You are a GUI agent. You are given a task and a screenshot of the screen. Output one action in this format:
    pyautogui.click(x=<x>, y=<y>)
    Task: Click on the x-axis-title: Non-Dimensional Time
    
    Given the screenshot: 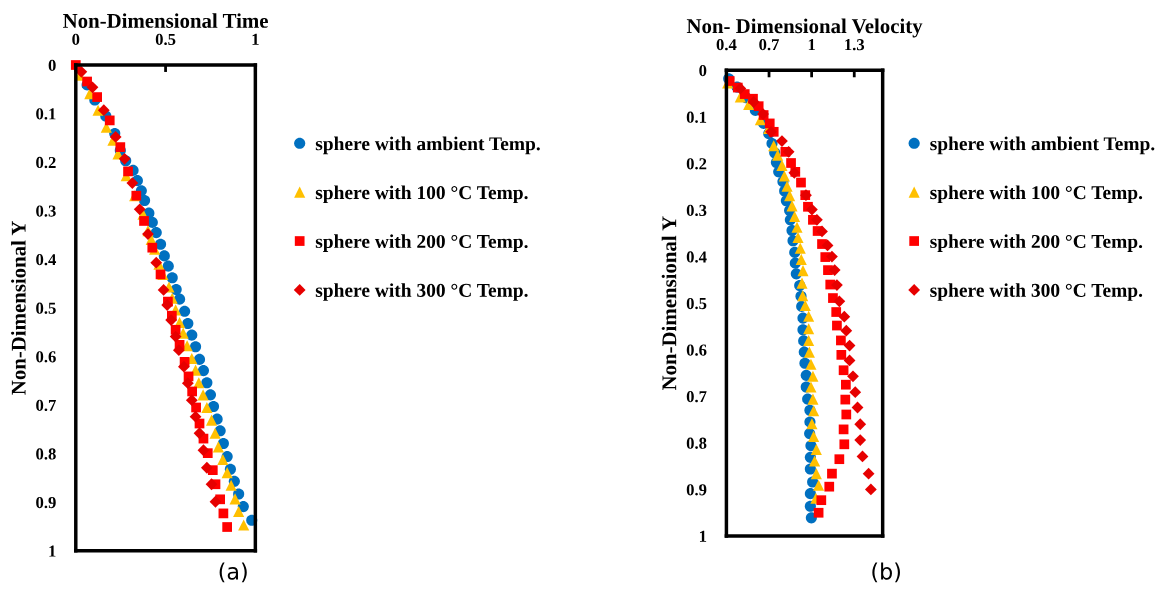 What is the action you would take?
    pyautogui.click(x=165, y=20)
    